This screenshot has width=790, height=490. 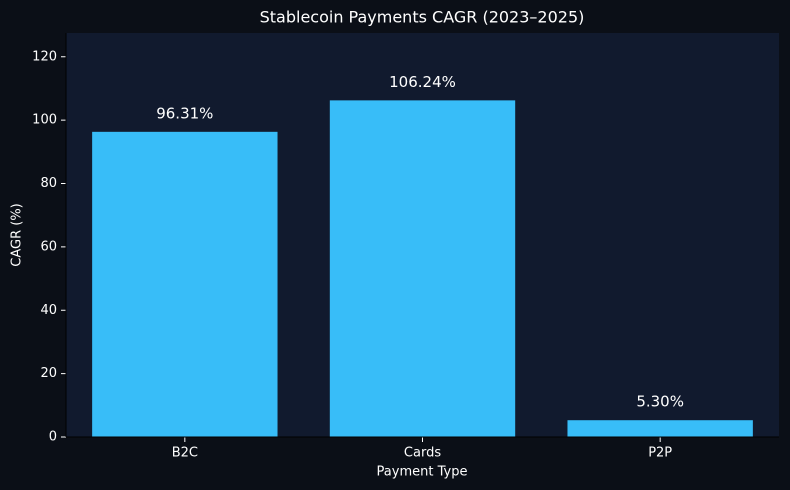 What do you see at coordinates (48, 183) in the screenshot?
I see `y-tick-label: 80` at bounding box center [48, 183].